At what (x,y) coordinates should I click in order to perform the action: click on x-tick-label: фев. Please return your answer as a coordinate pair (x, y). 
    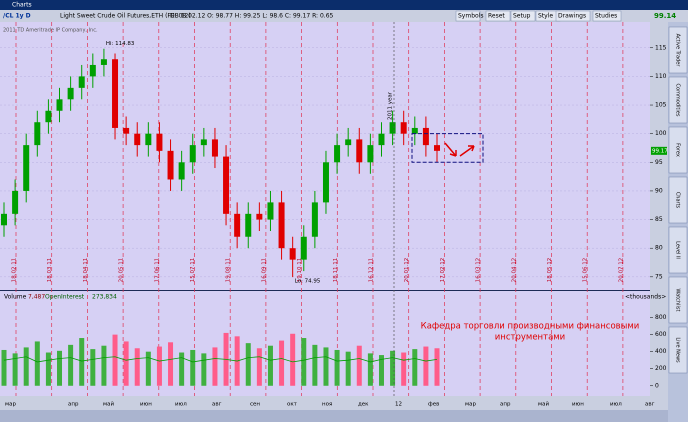
    Looking at the image, I should click on (433, 405).